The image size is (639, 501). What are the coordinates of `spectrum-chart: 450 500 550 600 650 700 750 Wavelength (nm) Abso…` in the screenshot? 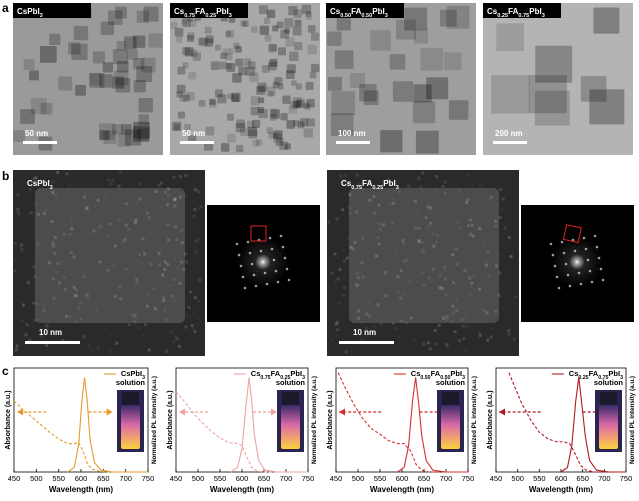 It's located at (561, 430).